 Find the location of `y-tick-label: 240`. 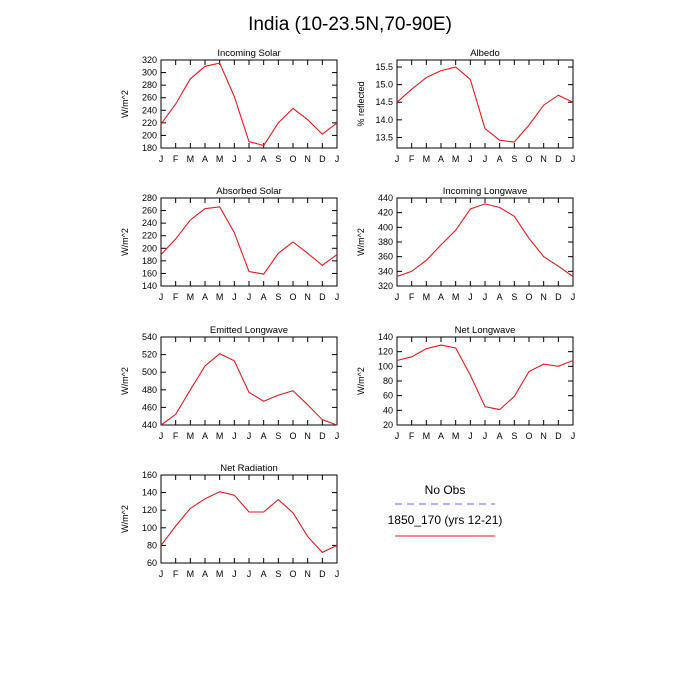

y-tick-label: 240 is located at coordinates (149, 223).